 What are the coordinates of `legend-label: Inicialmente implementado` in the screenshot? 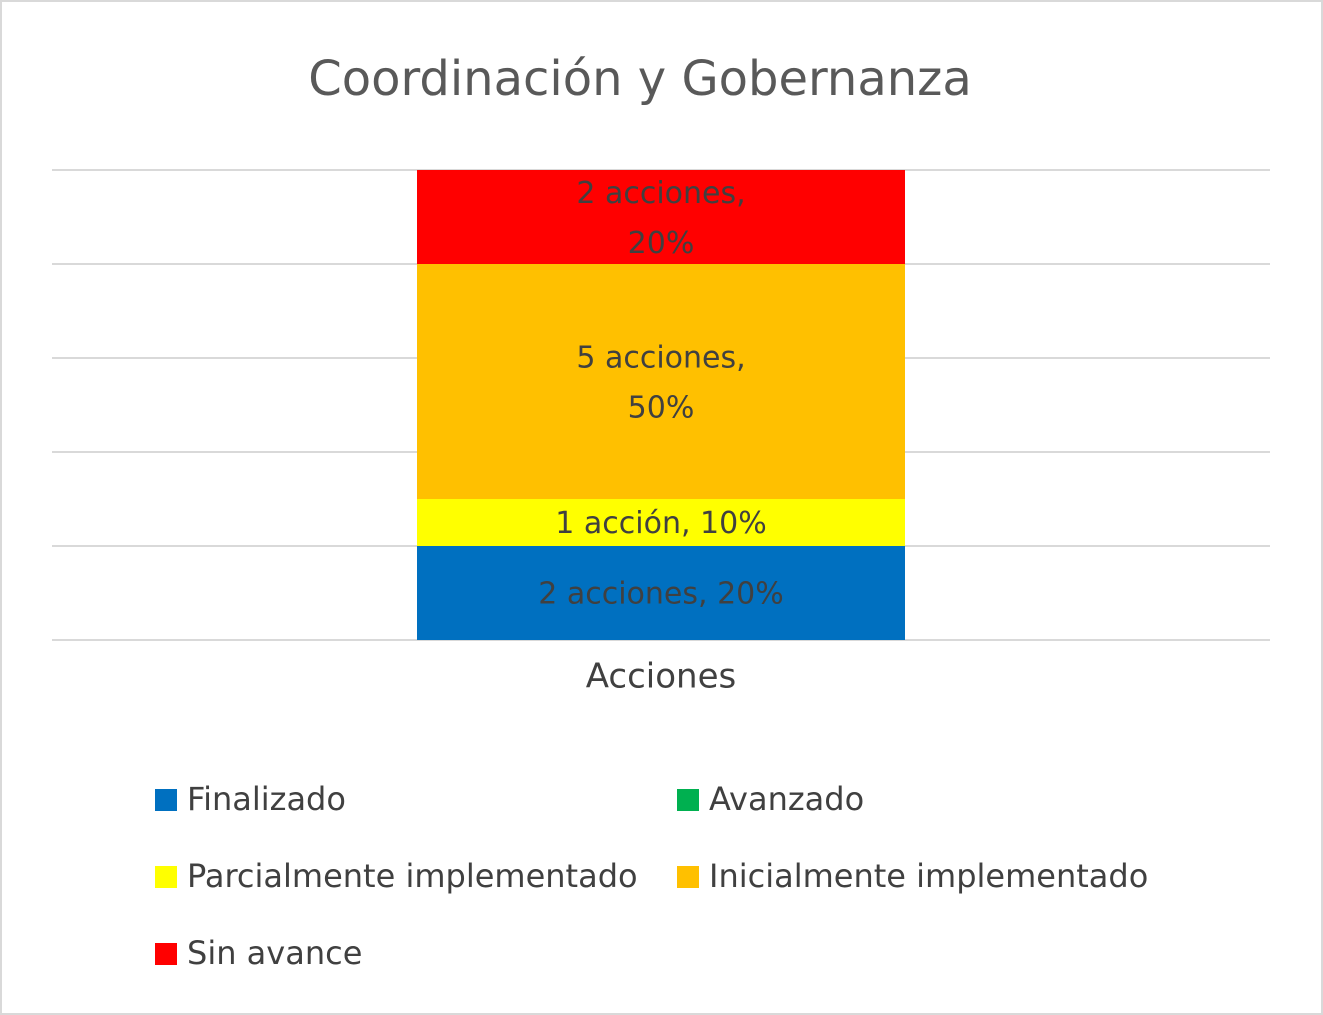 It's located at (928, 876).